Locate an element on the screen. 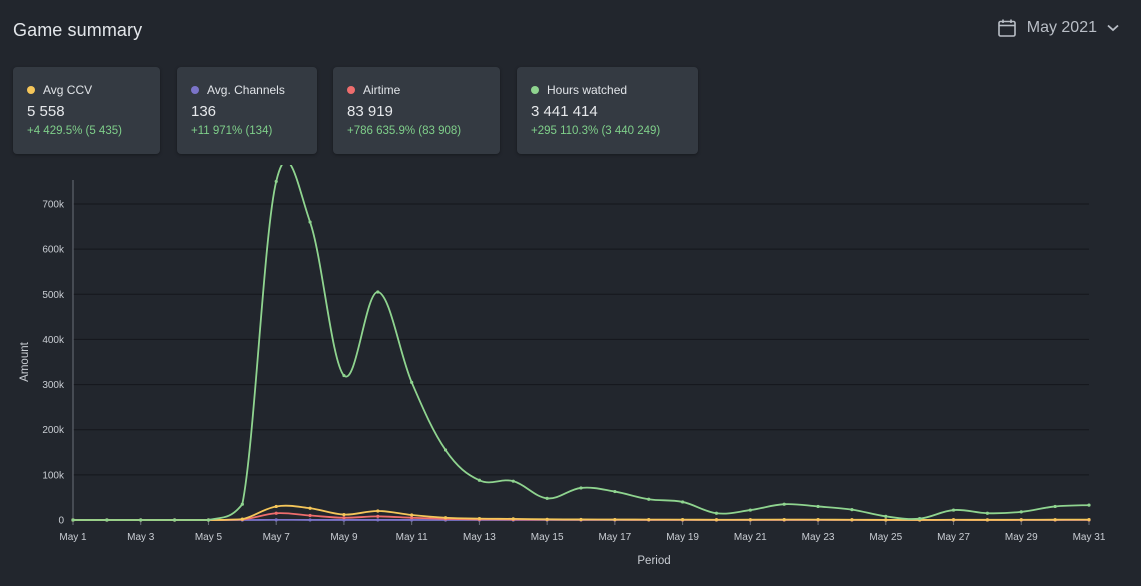  card-value: 5 558 is located at coordinates (46, 111).